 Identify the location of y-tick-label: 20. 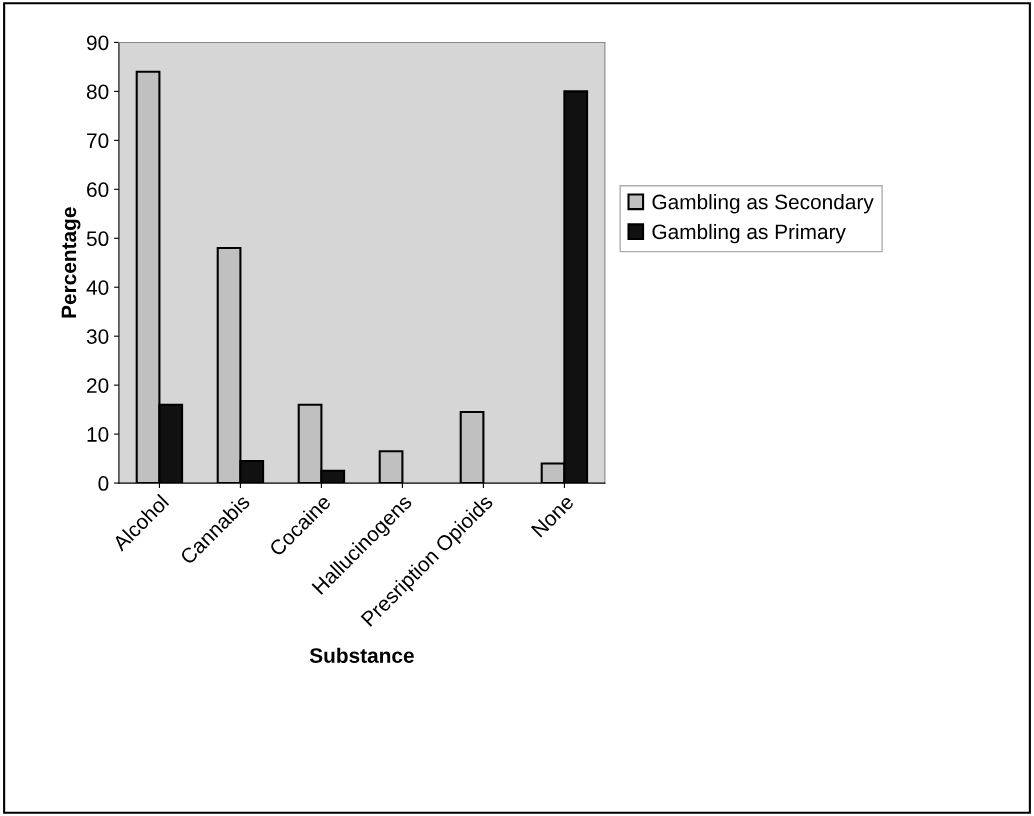
(98, 385).